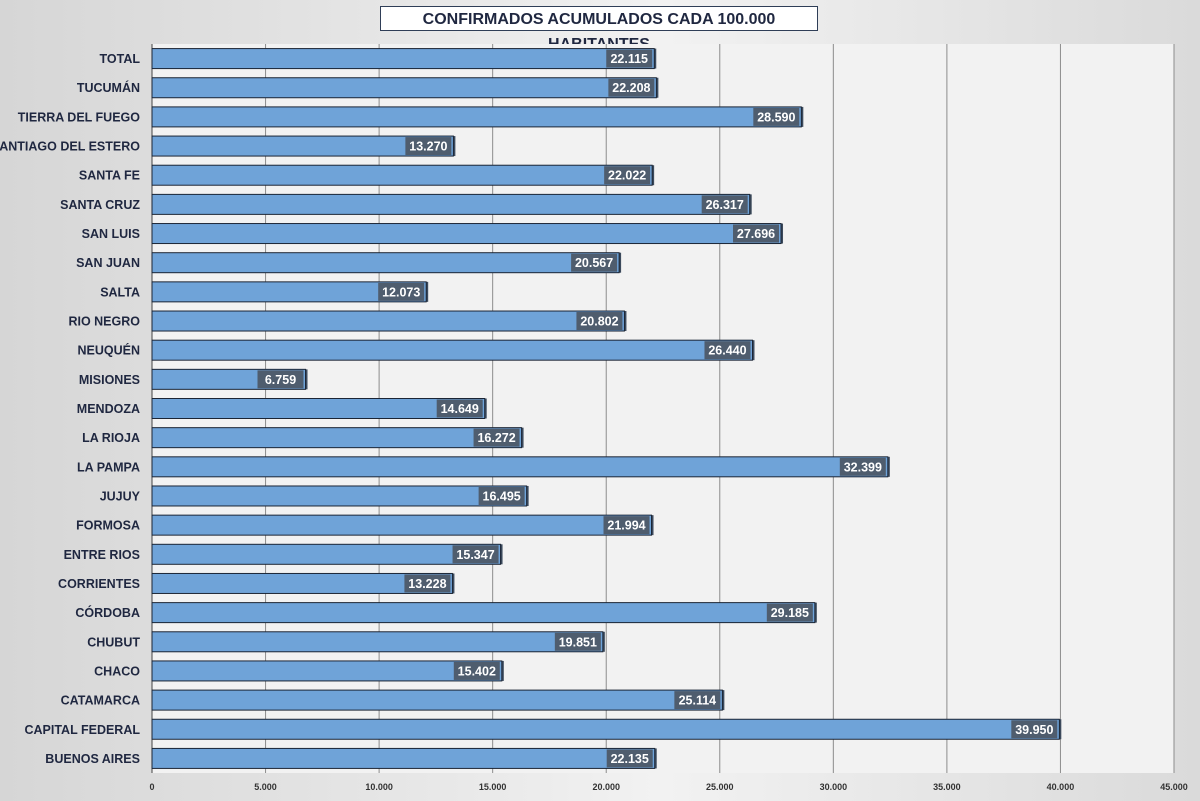  Describe the element at coordinates (92, 759) in the screenshot. I see `category-label: BUENOS AIRES` at that location.